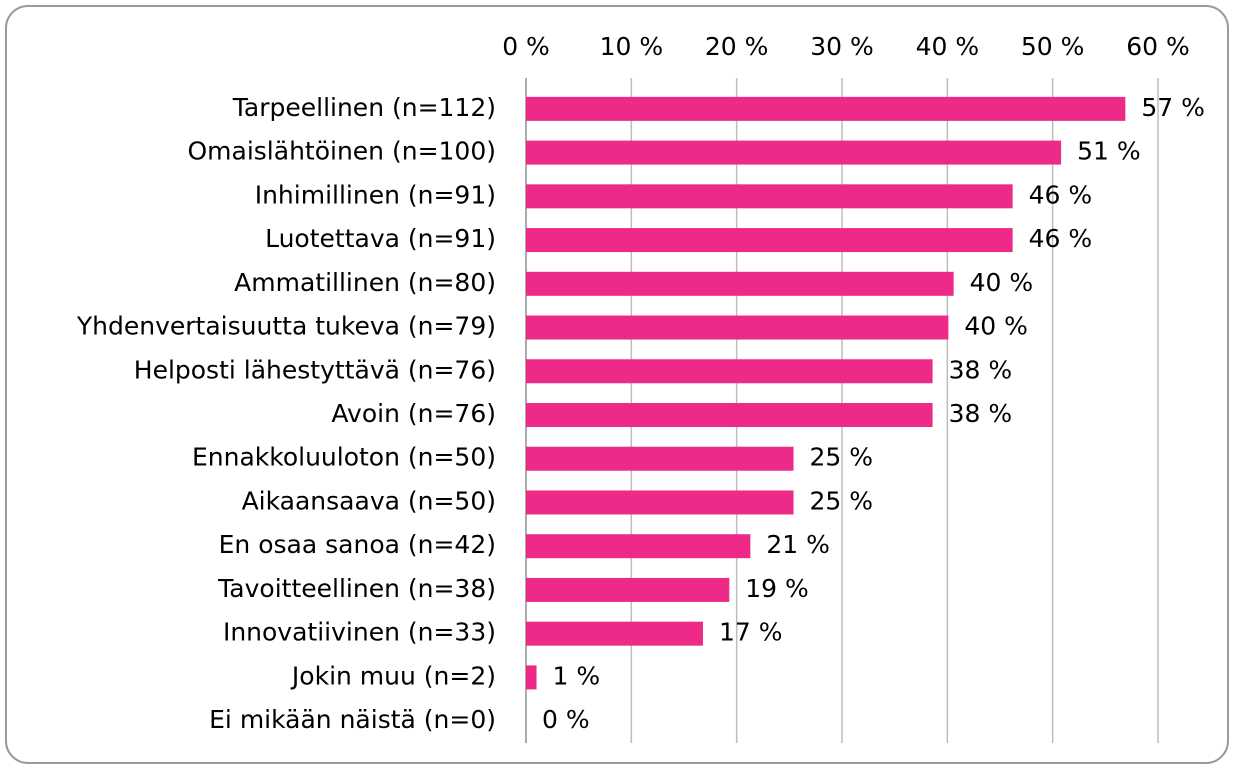 Image resolution: width=1234 pixels, height=769 pixels. Describe the element at coordinates (359, 632) in the screenshot. I see `y-tick-label: Innovatiivinen (n=33)` at that location.